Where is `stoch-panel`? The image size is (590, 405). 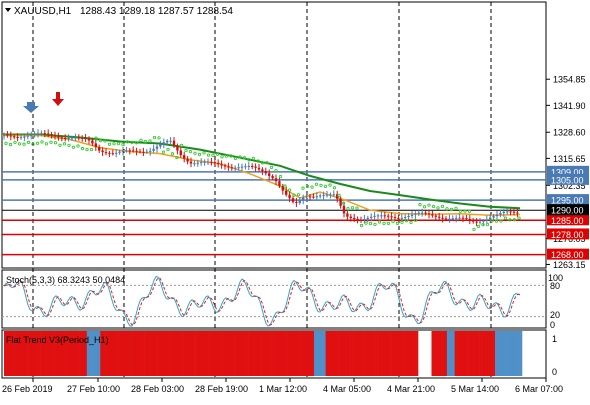
stoch-panel is located at coordinates (274, 299).